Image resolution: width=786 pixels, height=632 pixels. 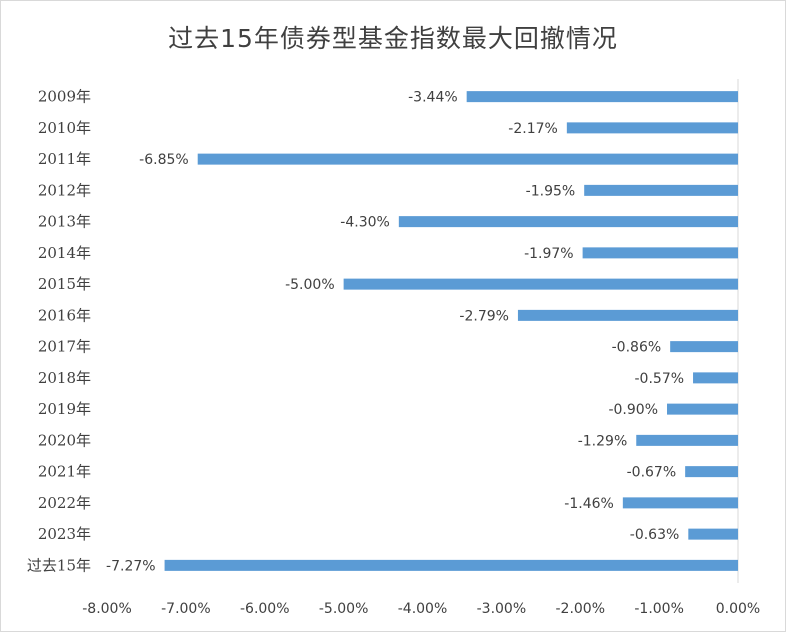 What do you see at coordinates (551, 191) in the screenshot?
I see `data-label: -1.95%` at bounding box center [551, 191].